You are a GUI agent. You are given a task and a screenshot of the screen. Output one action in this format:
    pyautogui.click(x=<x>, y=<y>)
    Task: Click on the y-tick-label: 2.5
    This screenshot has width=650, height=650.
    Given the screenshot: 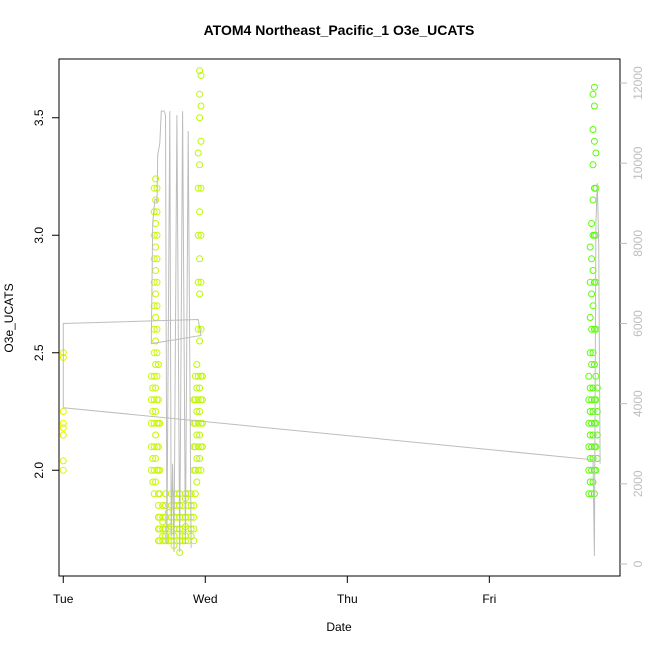 What is the action you would take?
    pyautogui.click(x=39, y=352)
    